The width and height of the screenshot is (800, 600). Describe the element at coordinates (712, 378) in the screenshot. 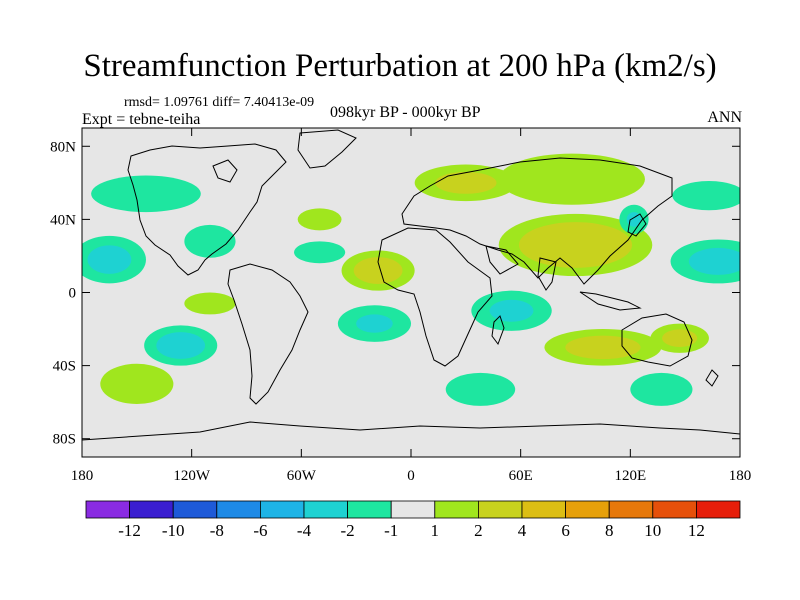

I see `coastline-new-zealand` at that location.